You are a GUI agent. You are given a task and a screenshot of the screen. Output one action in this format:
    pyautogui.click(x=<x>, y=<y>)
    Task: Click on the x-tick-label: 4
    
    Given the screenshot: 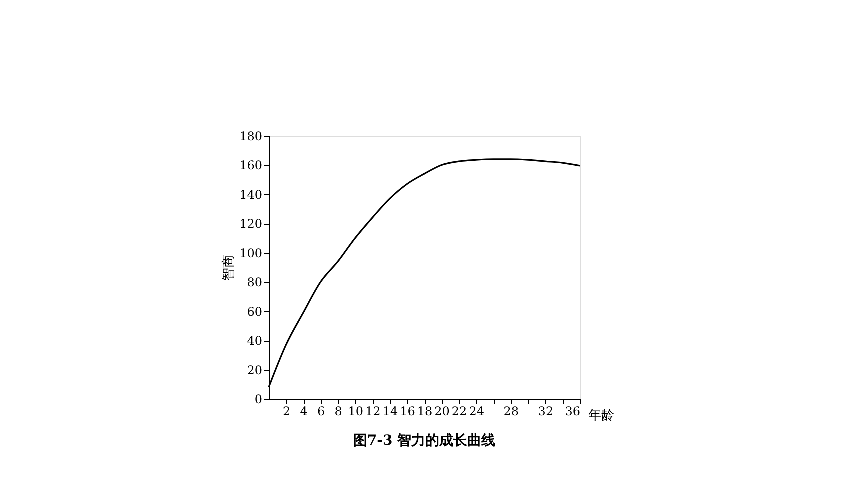 What is the action you would take?
    pyautogui.click(x=304, y=411)
    